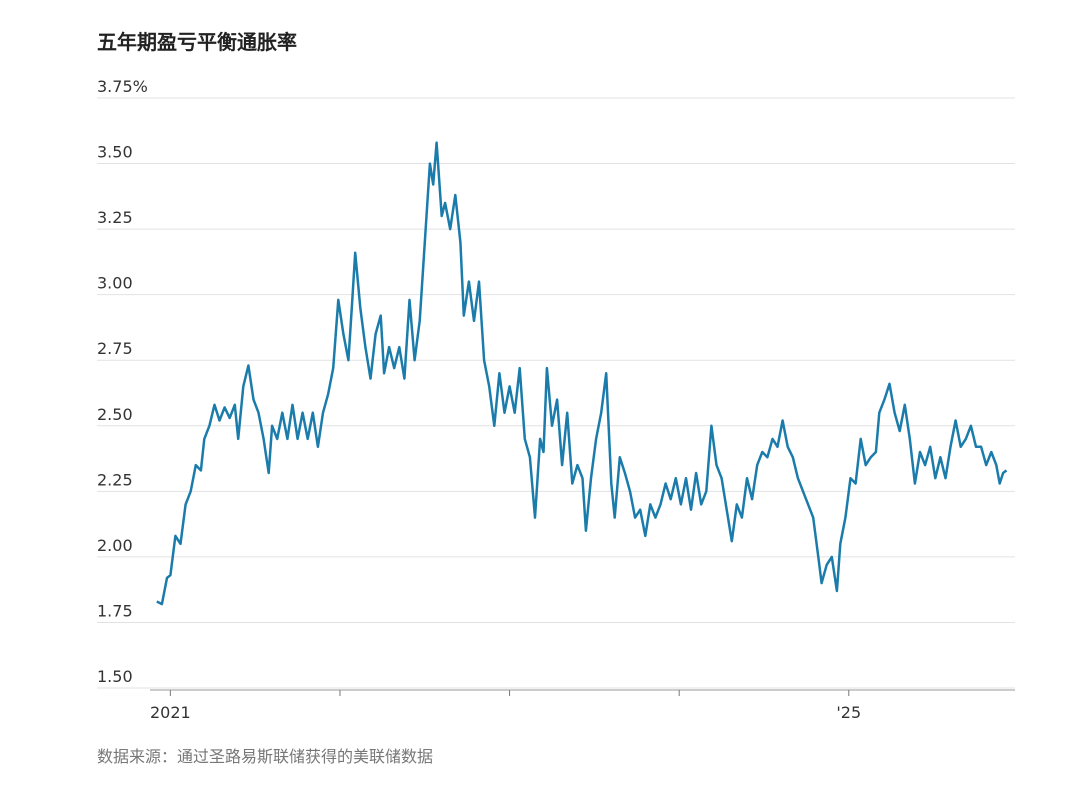 This screenshot has width=1080, height=802. What do you see at coordinates (197, 42) in the screenshot?
I see `chart-title: 五年期盈亏平衡通胀率` at bounding box center [197, 42].